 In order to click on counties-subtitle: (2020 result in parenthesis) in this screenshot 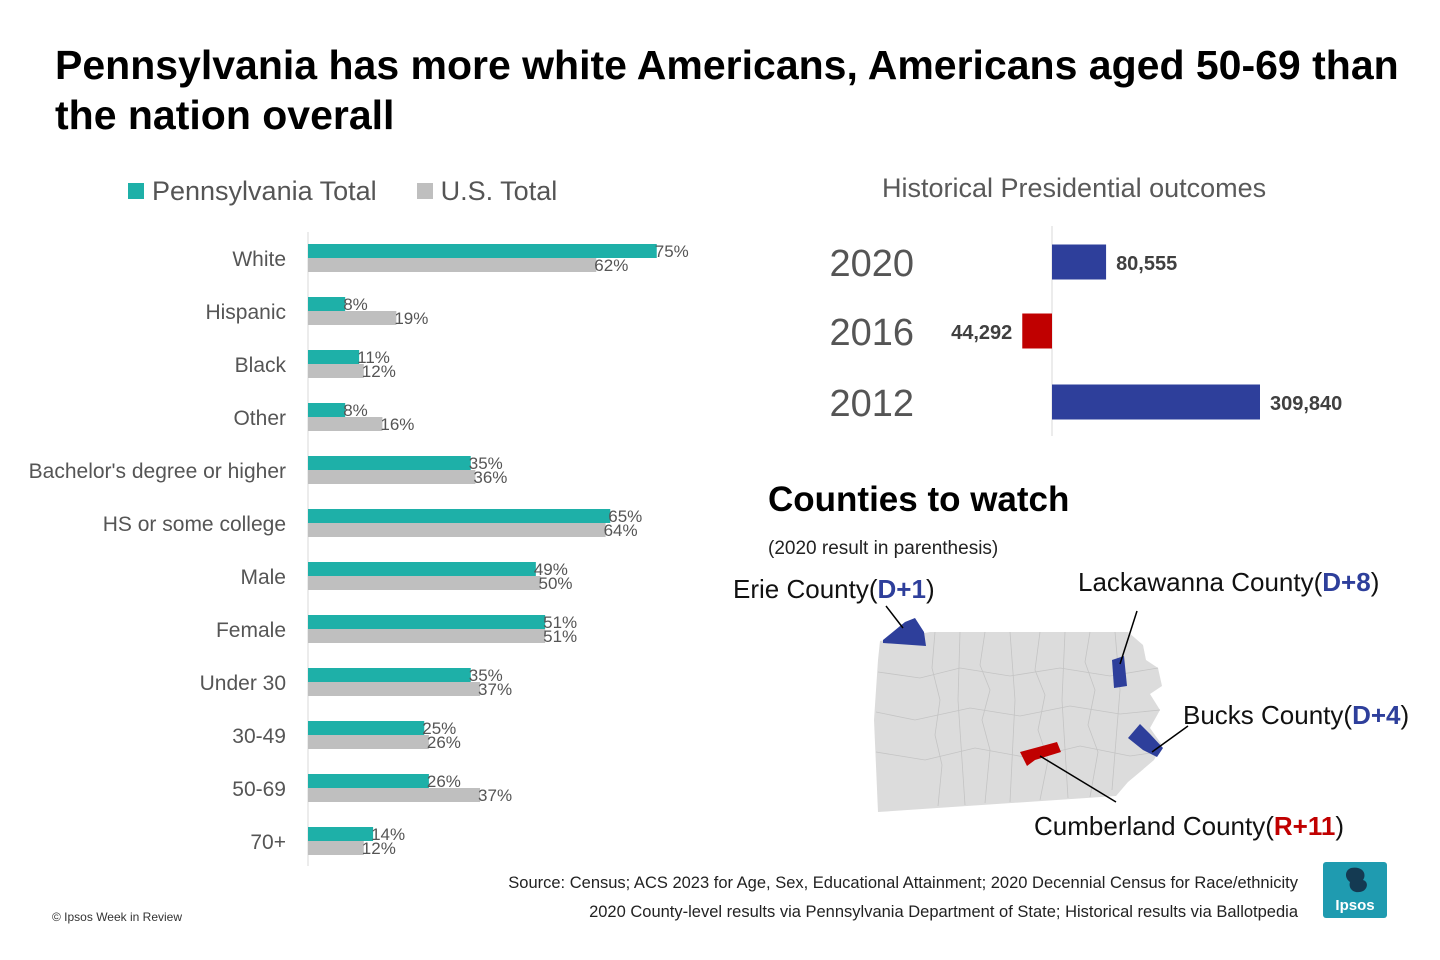, I will do `click(883, 548)`.